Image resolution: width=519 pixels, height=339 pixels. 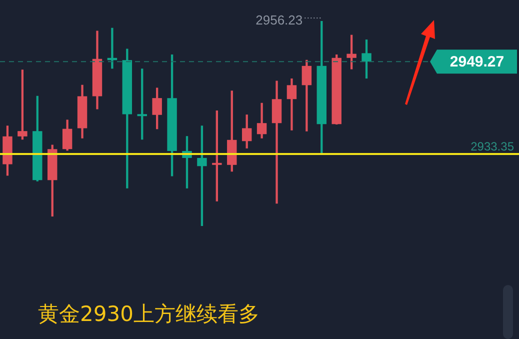 What do you see at coordinates (279, 20) in the screenshot?
I see `annotation: 2956.23` at bounding box center [279, 20].